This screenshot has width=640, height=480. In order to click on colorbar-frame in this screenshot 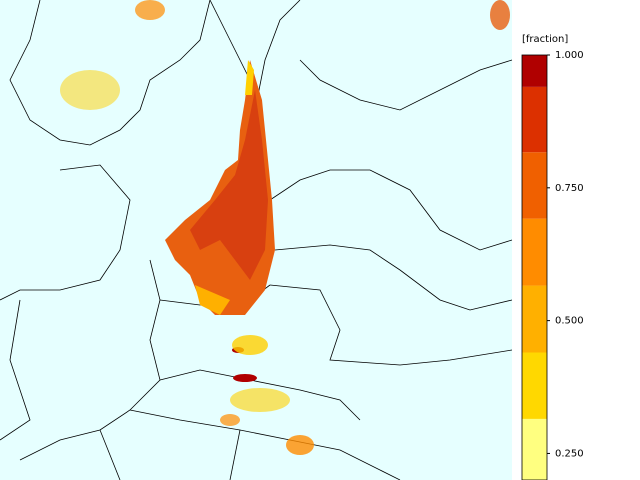, I will do `click(534, 267)`.